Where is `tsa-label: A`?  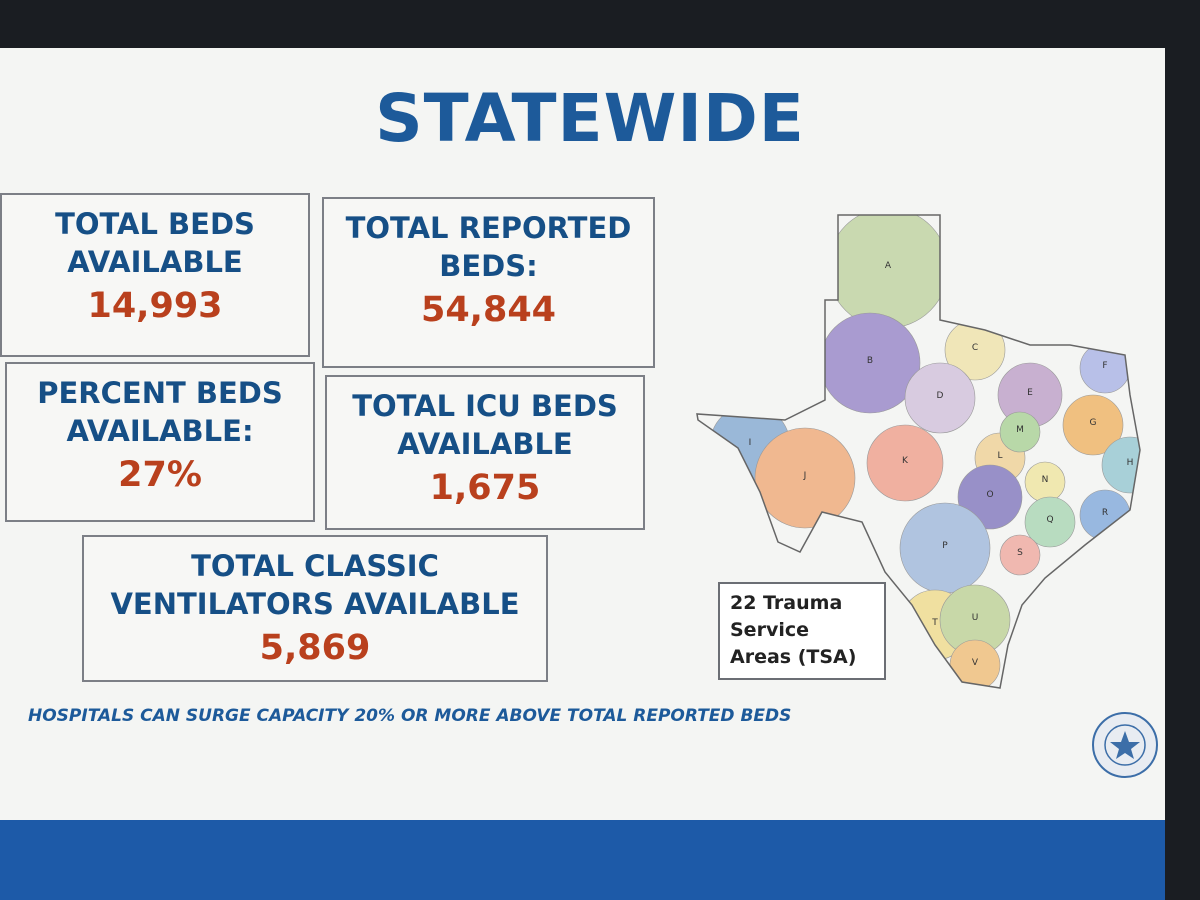 tsa-label: A is located at coordinates (888, 266).